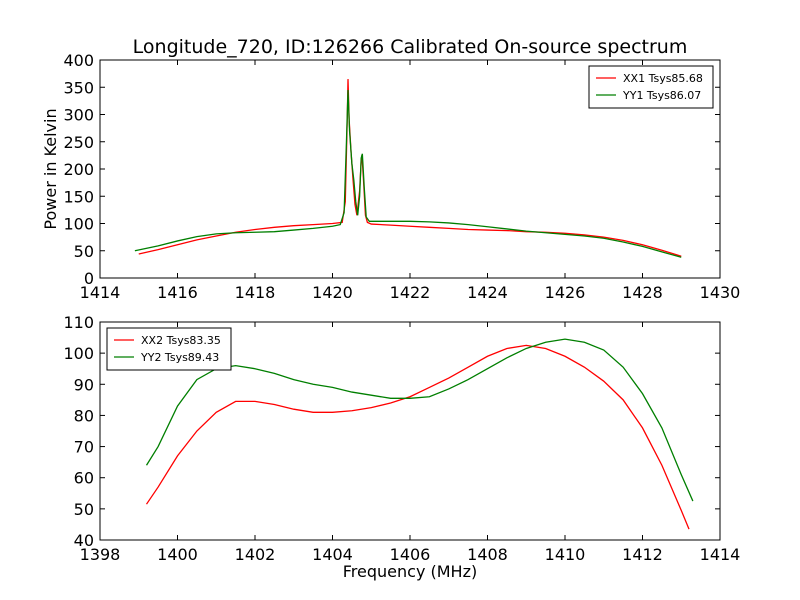 The width and height of the screenshot is (800, 600). What do you see at coordinates (84, 415) in the screenshot?
I see `y-tick-label: 80` at bounding box center [84, 415].